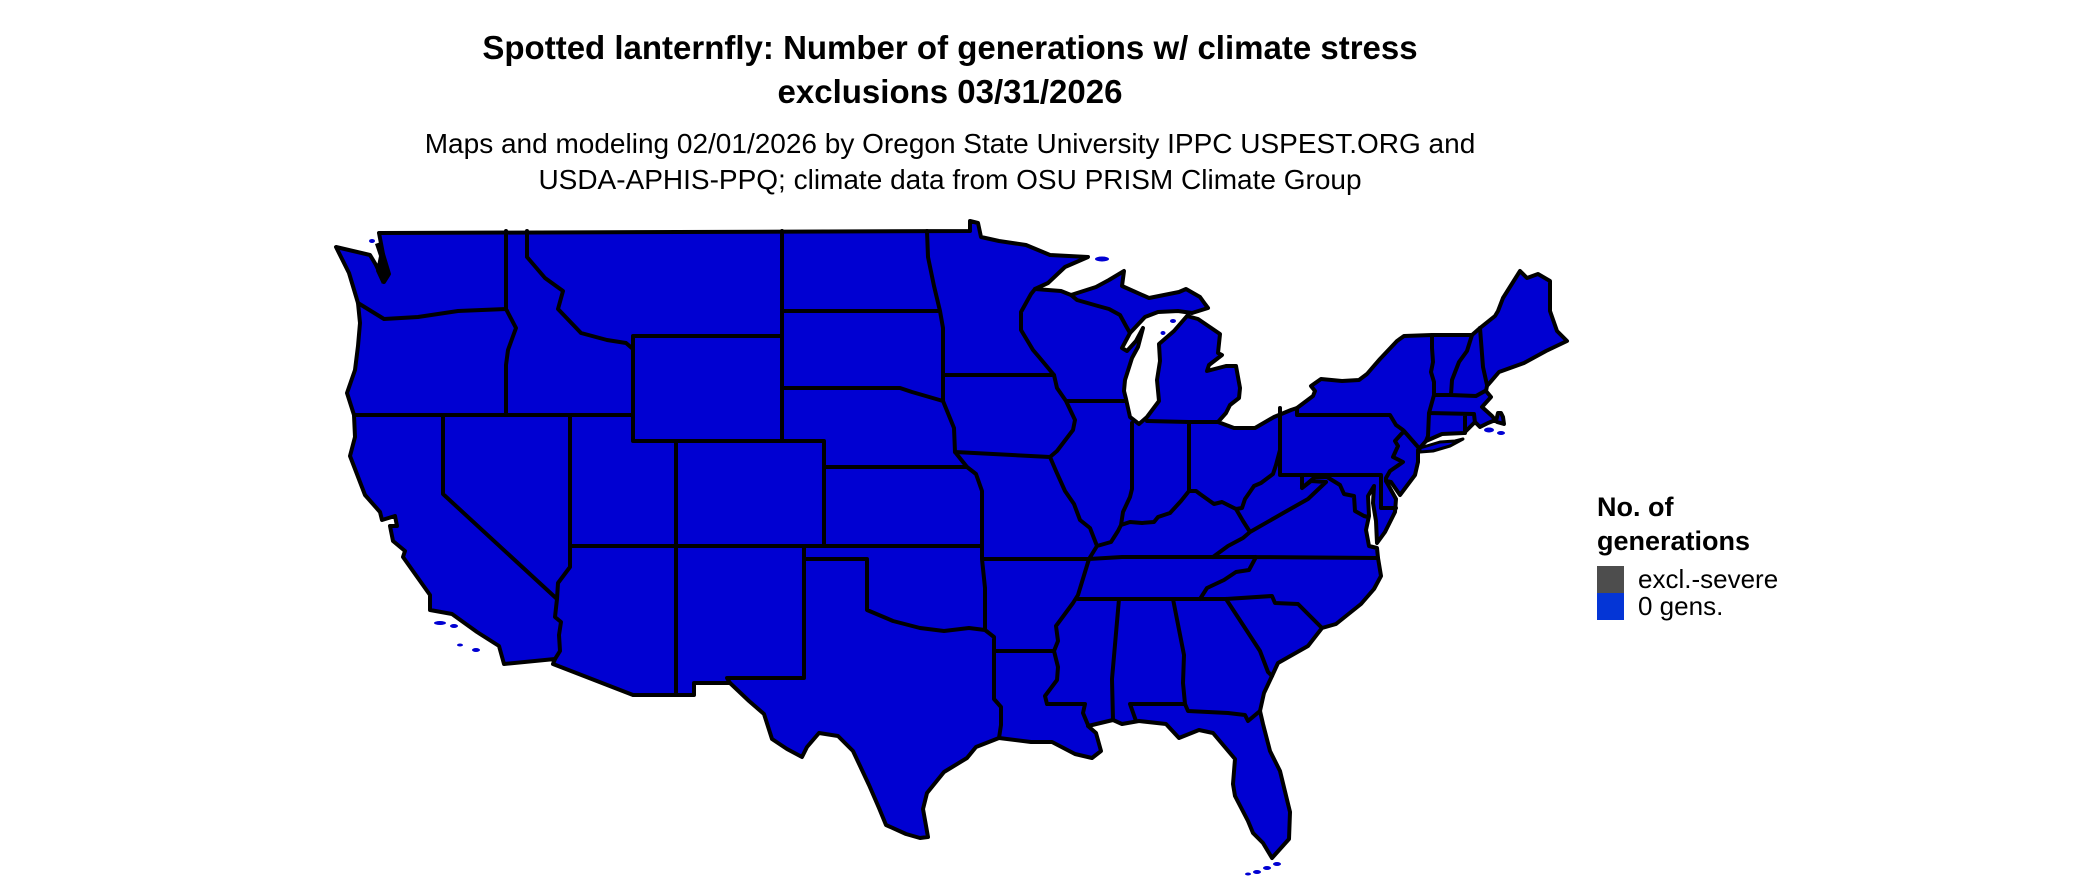 The height and width of the screenshot is (892, 2100). I want to click on legend-label-excl-severe: excl.-severe, so click(1708, 579).